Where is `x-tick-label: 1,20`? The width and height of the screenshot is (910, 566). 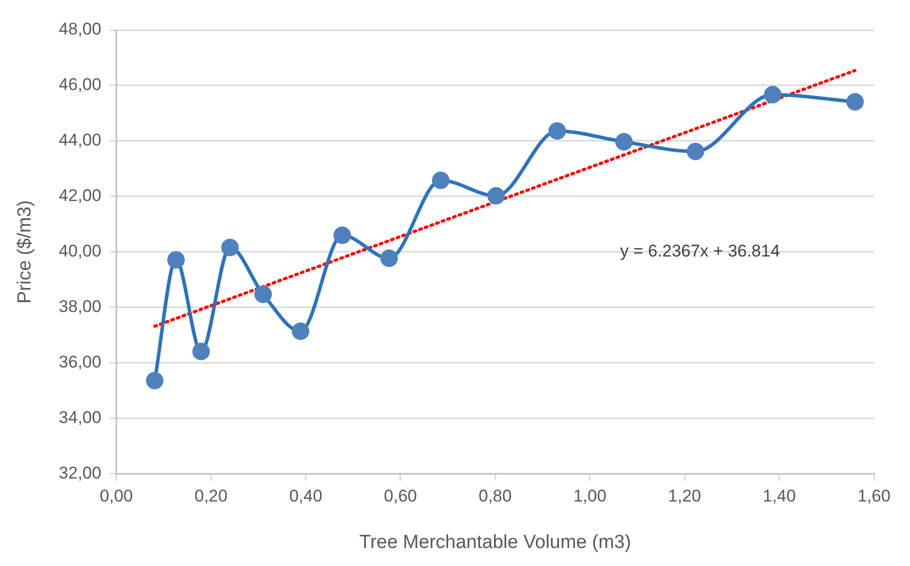
x-tick-label: 1,20 is located at coordinates (685, 496).